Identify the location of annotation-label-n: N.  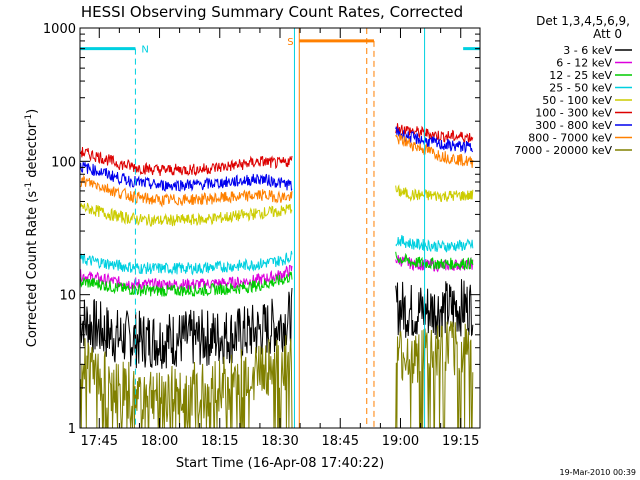
(144, 50).